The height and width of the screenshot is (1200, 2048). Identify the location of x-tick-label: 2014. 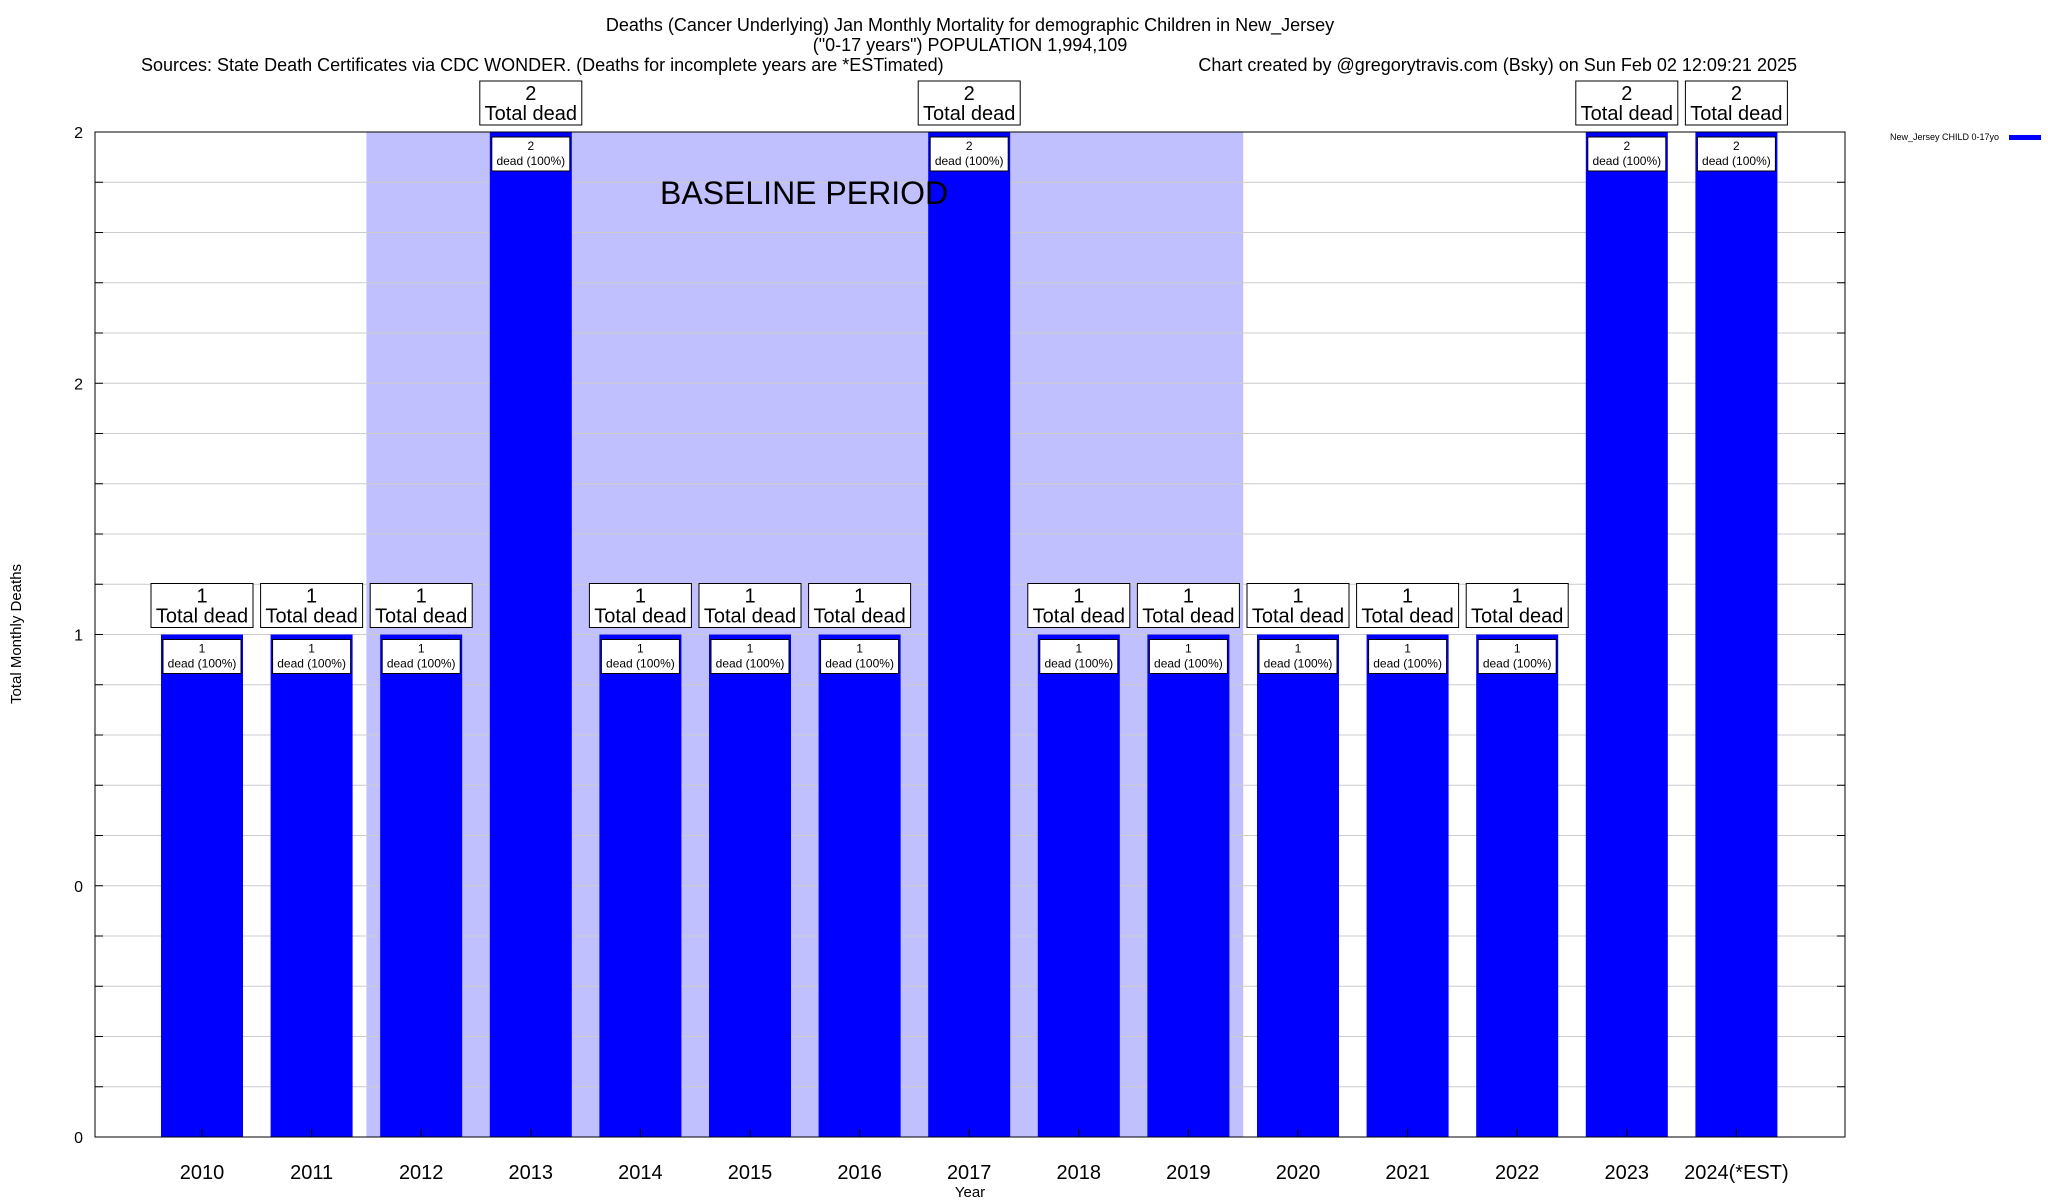
(640, 1173).